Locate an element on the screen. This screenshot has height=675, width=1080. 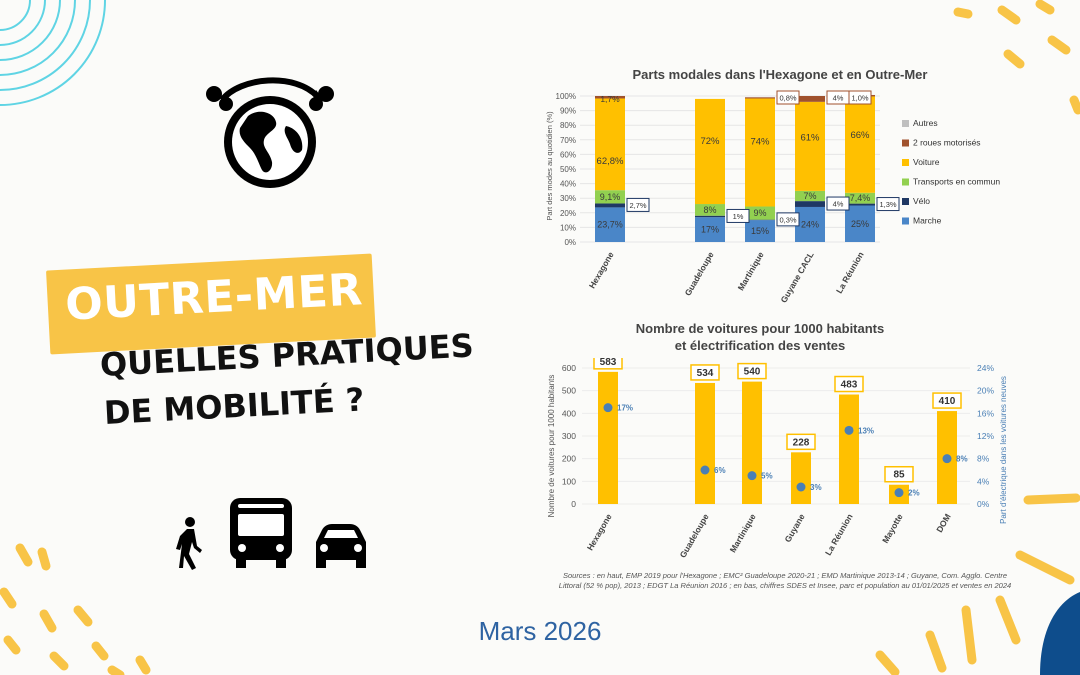
chart1-data-label: 17% is located at coordinates (710, 230).